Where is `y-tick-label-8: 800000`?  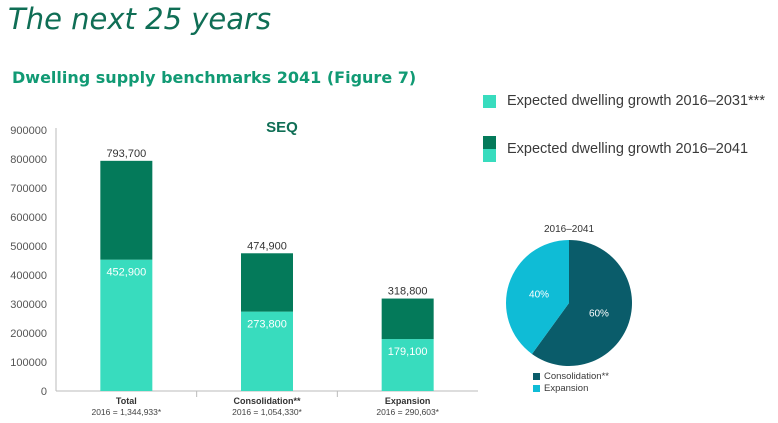
y-tick-label-8: 800000 is located at coordinates (28, 160).